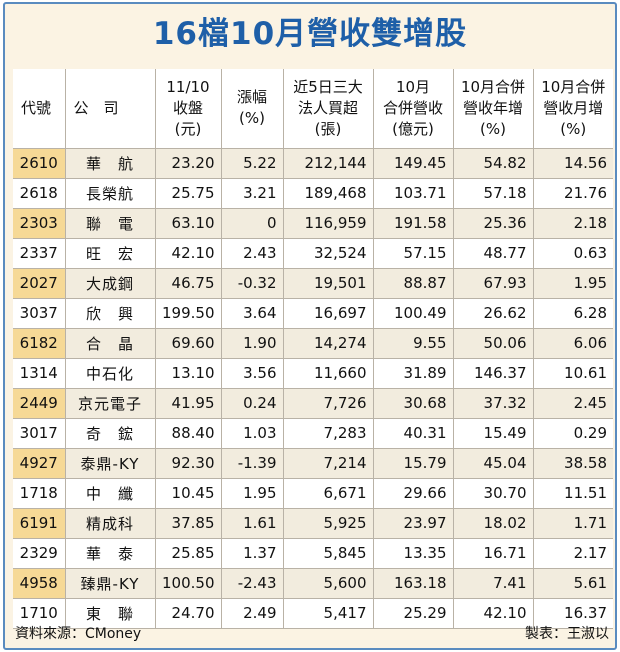 This screenshot has width=620, height=652. Describe the element at coordinates (251, 463) in the screenshot. I see `value-cell: -1.39` at that location.